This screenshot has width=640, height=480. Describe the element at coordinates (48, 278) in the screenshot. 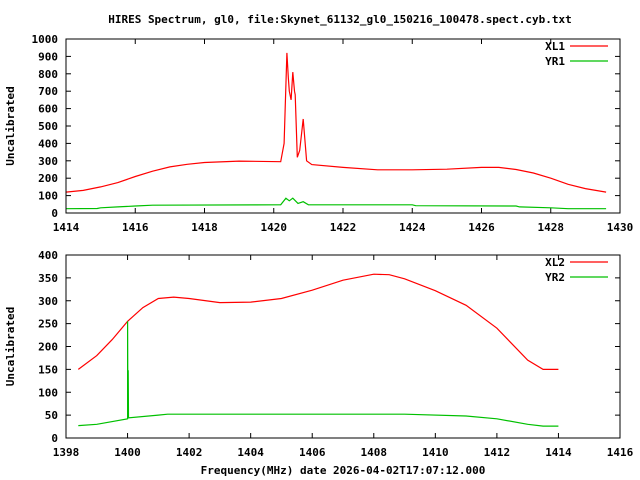

I see `y-tick-label: 350` at that location.